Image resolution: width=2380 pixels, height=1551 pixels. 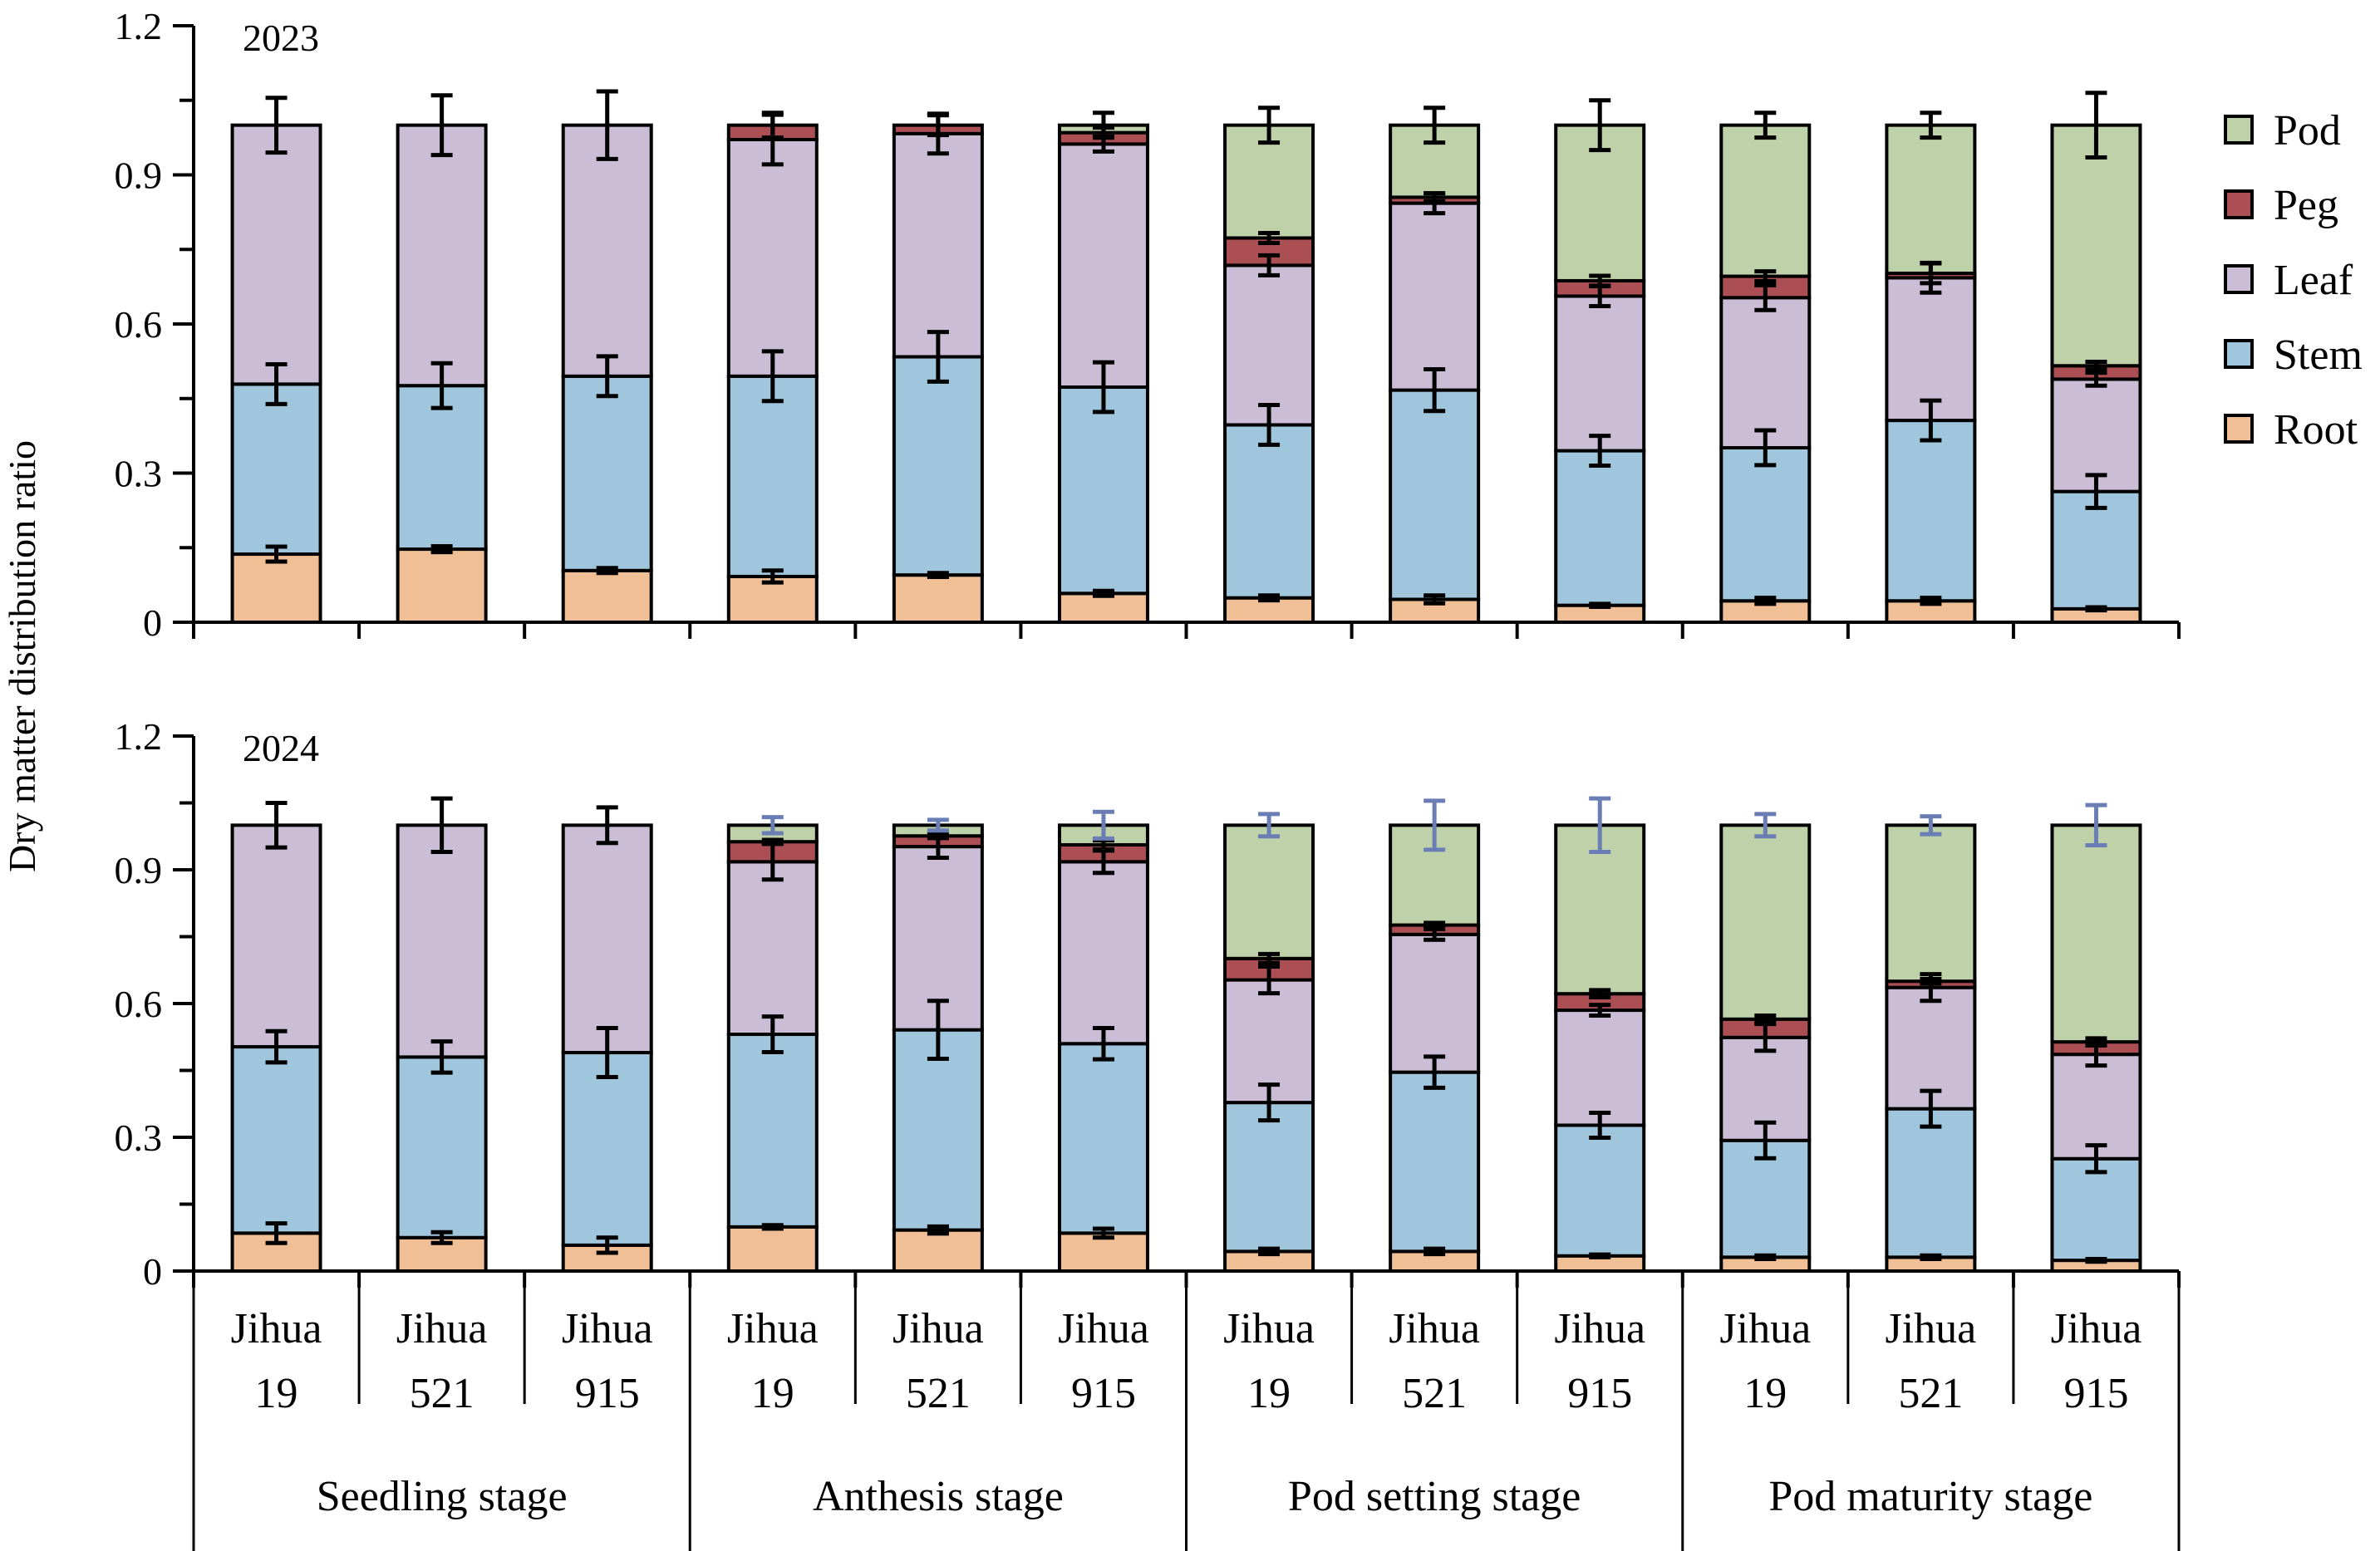 I want to click on y-axis-label: Dry matter distribution ratio, so click(x=22, y=656).